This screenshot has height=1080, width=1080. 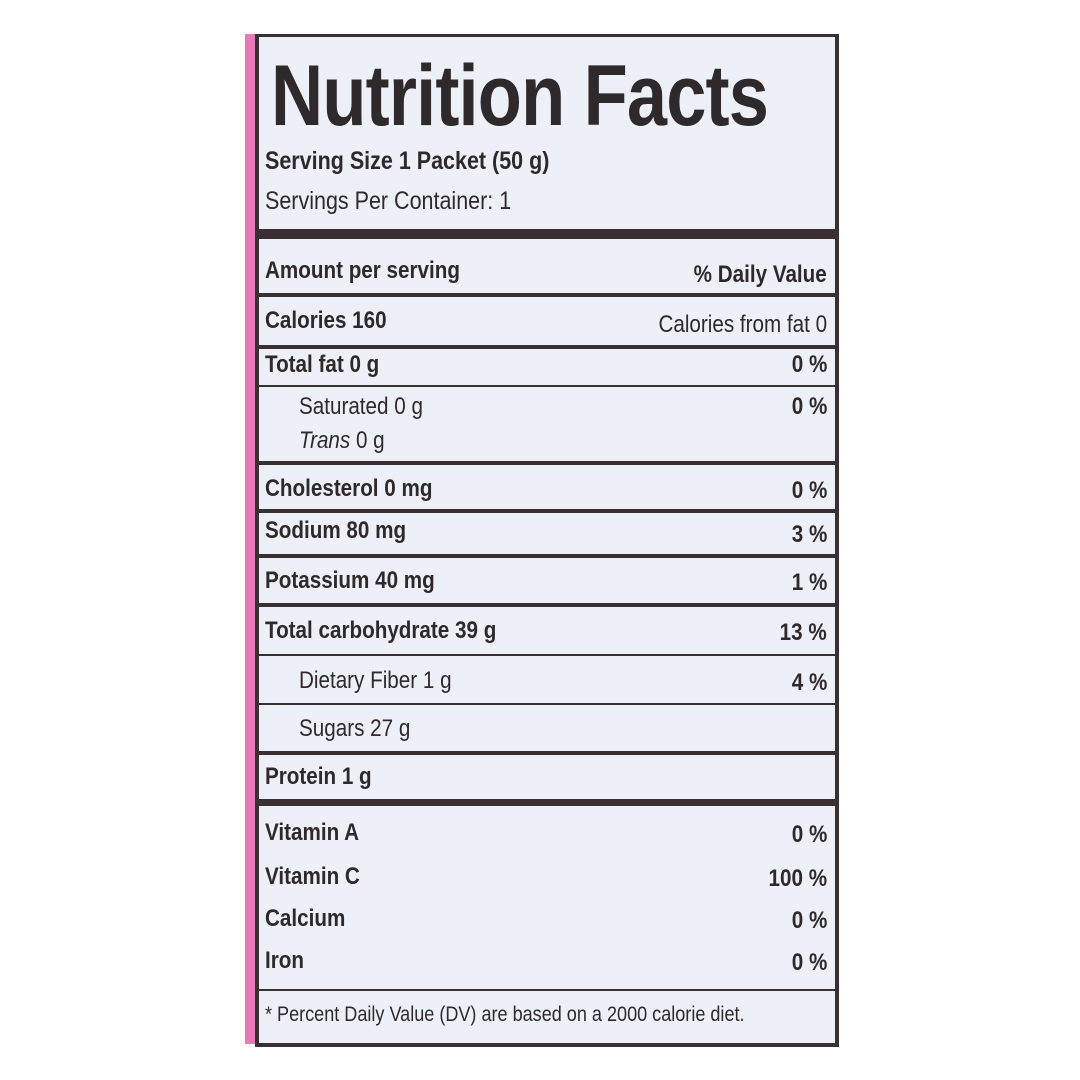 I want to click on saturated-fat: Saturated 0 g, so click(x=361, y=406).